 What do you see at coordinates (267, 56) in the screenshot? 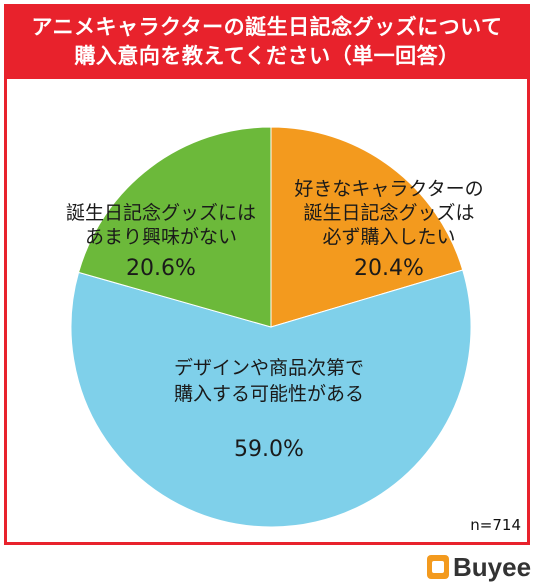
I see `title-line-2: 購入意向を教えてください（単一回答）` at bounding box center [267, 56].